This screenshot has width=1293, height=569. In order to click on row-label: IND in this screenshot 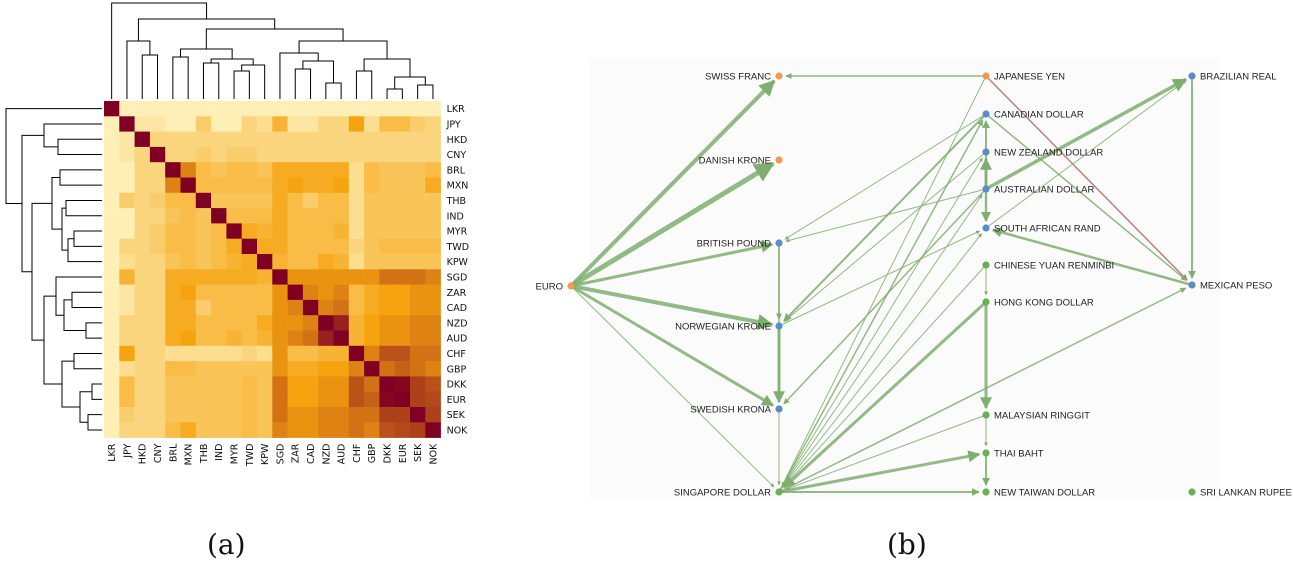, I will do `click(455, 216)`.